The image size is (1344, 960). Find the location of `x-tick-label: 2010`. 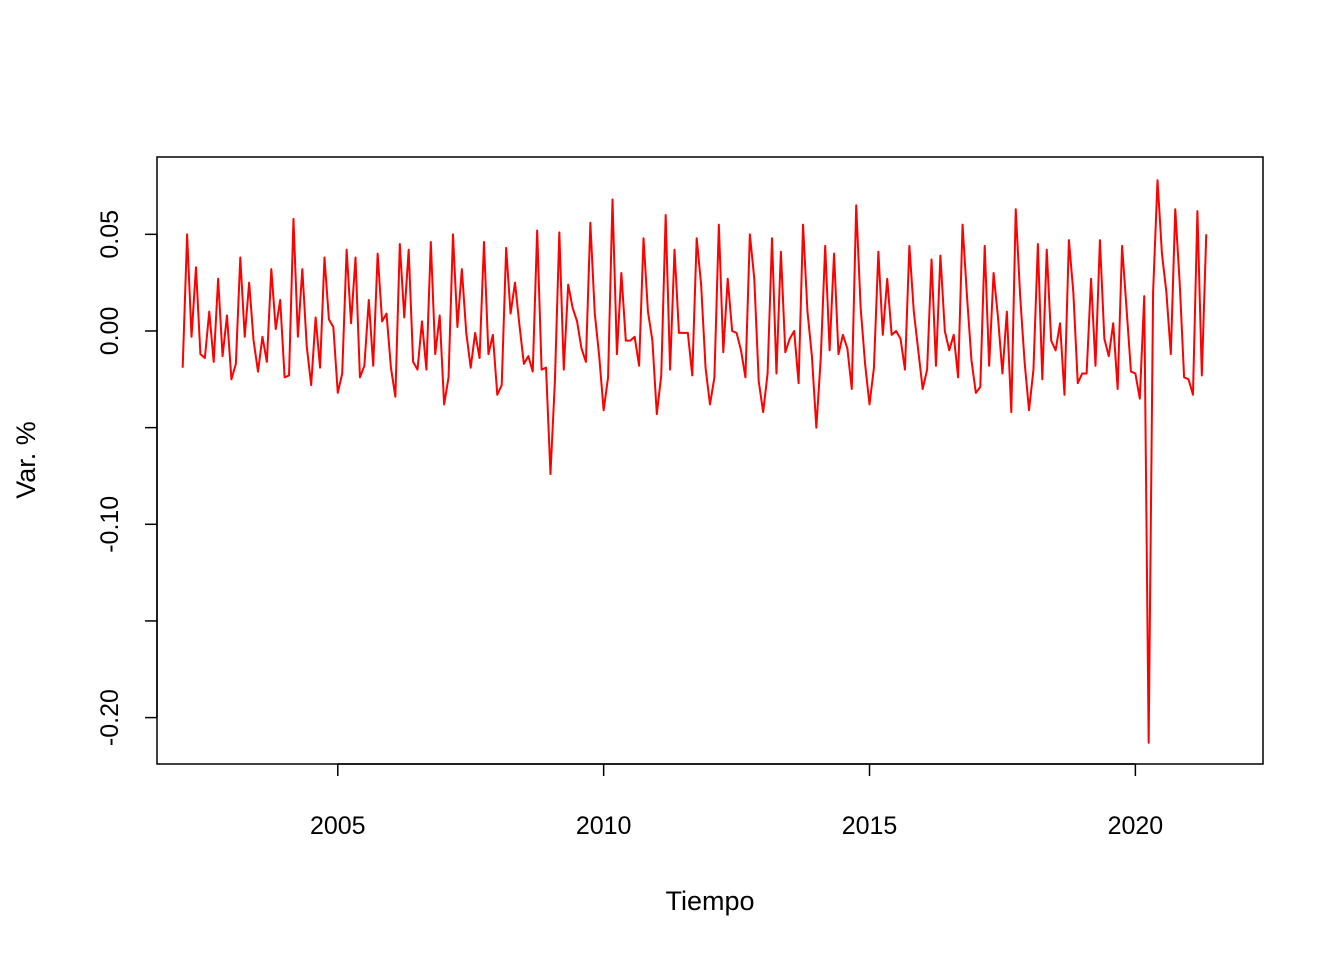

x-tick-label: 2010 is located at coordinates (604, 826).